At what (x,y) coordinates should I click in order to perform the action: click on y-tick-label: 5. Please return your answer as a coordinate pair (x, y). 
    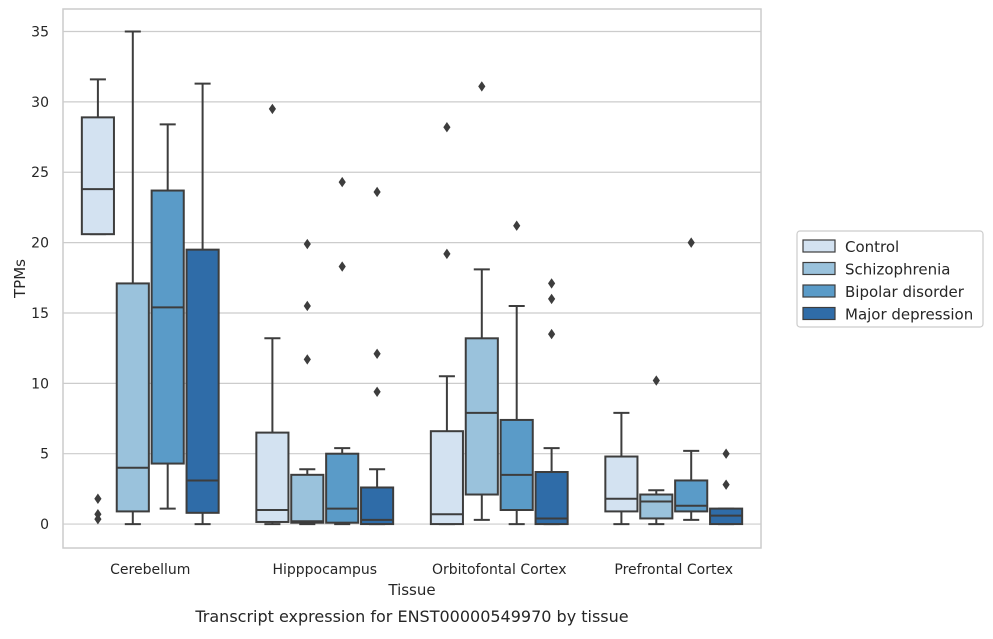
    Looking at the image, I should click on (44, 455).